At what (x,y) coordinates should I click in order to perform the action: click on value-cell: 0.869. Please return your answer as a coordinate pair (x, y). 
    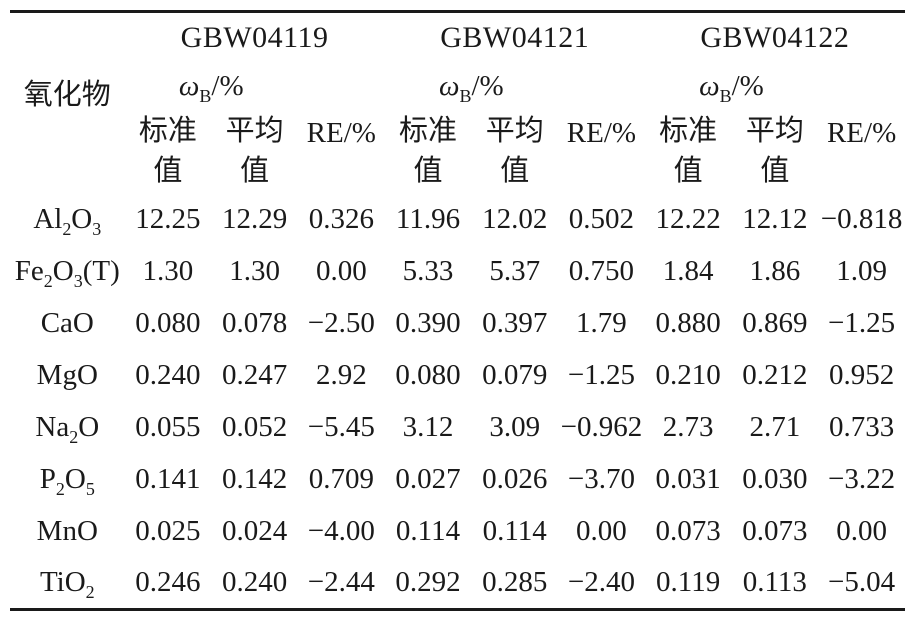
    Looking at the image, I should click on (775, 323).